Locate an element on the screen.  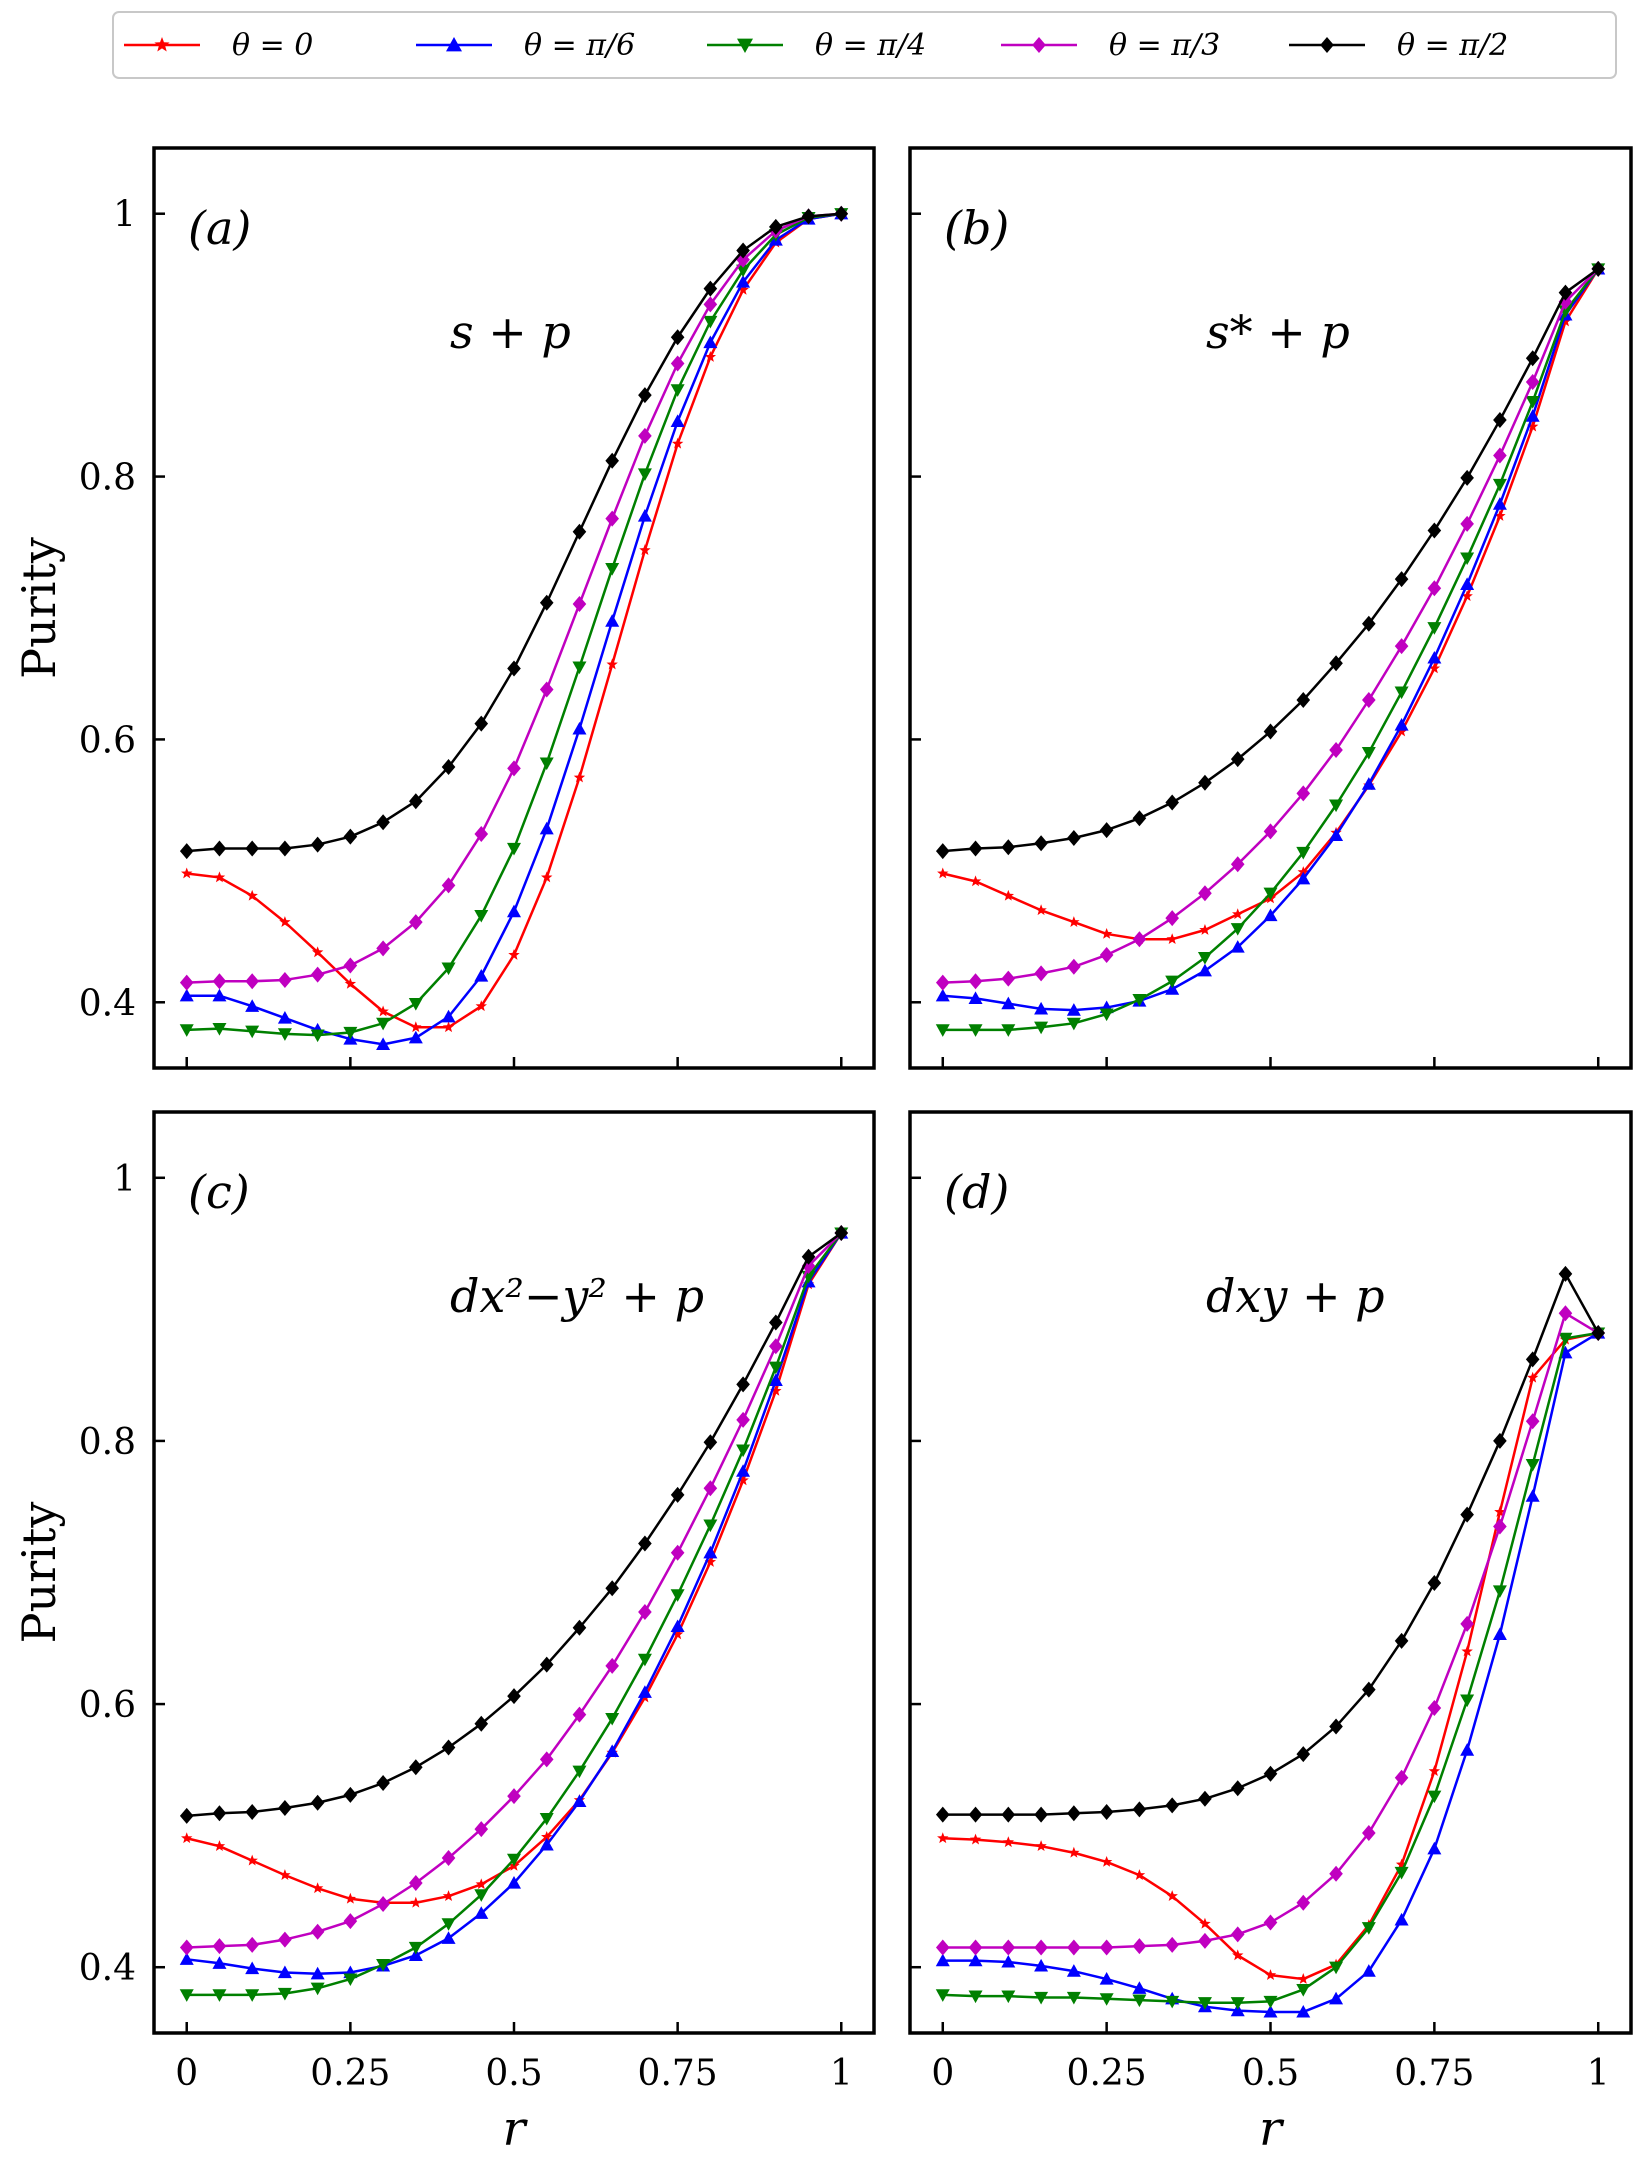
legend-marker is located at coordinates (454, 44).